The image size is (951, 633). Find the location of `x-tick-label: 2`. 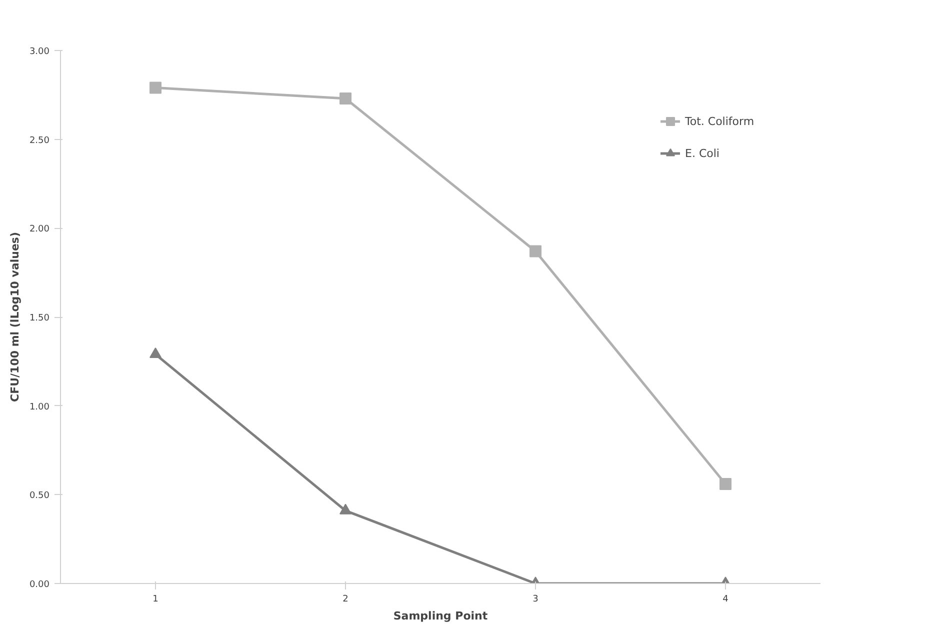

x-tick-label: 2 is located at coordinates (345, 599).